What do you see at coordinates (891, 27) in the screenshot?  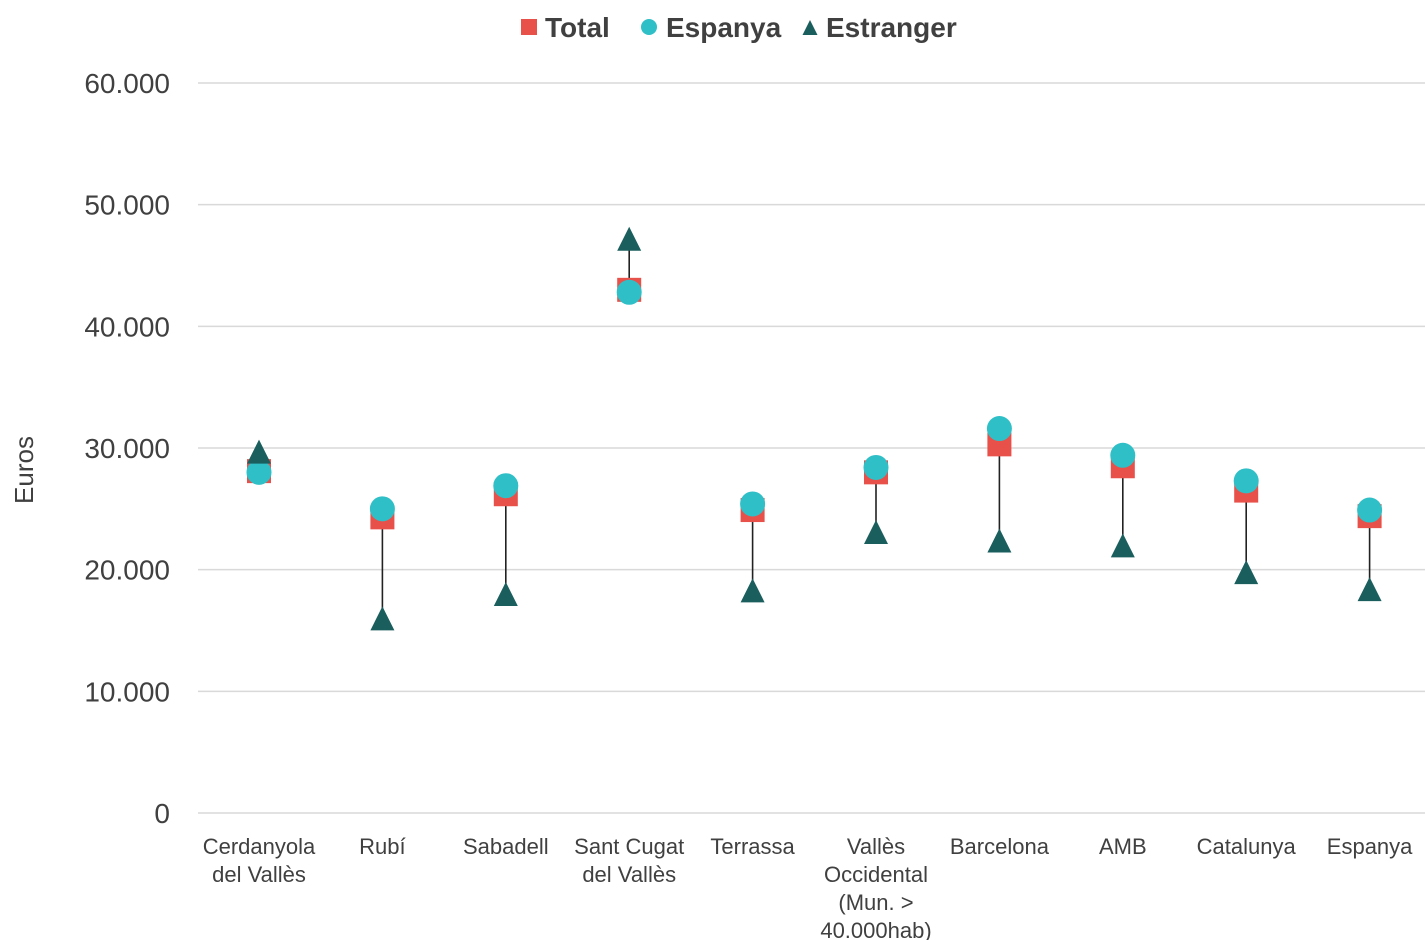 I see `legend-label: Estranger` at bounding box center [891, 27].